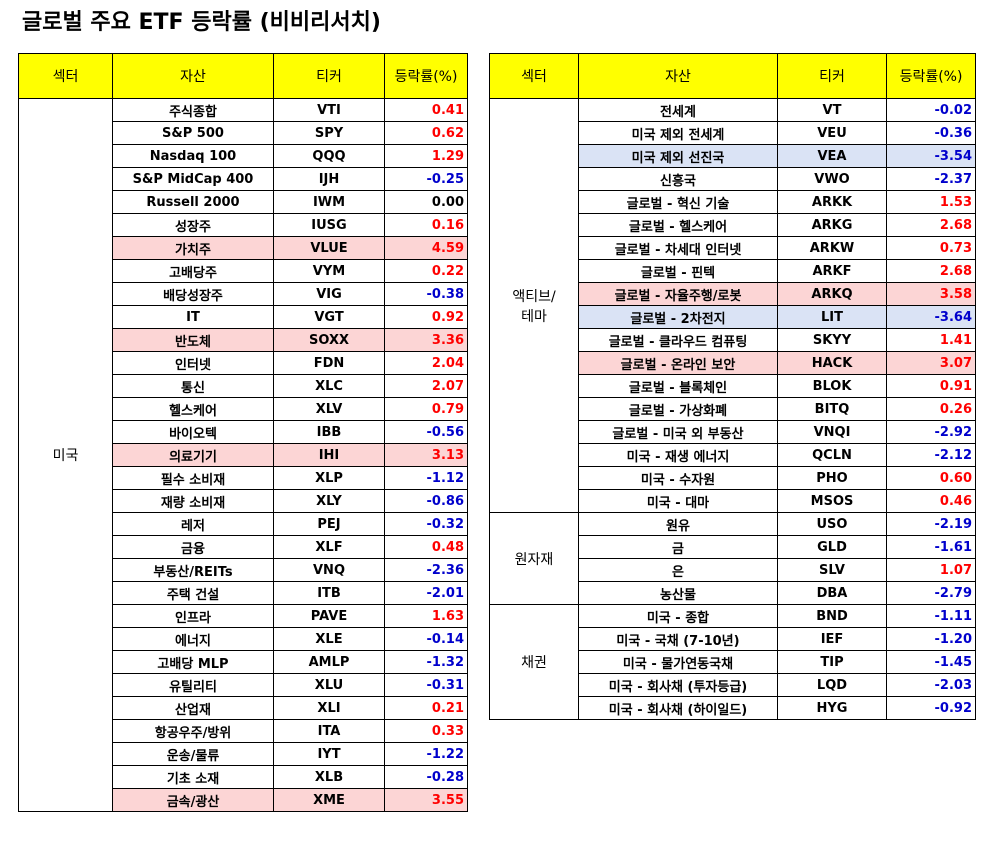 This screenshot has height=841, width=991. I want to click on ticker-cell: IHI, so click(329, 455).